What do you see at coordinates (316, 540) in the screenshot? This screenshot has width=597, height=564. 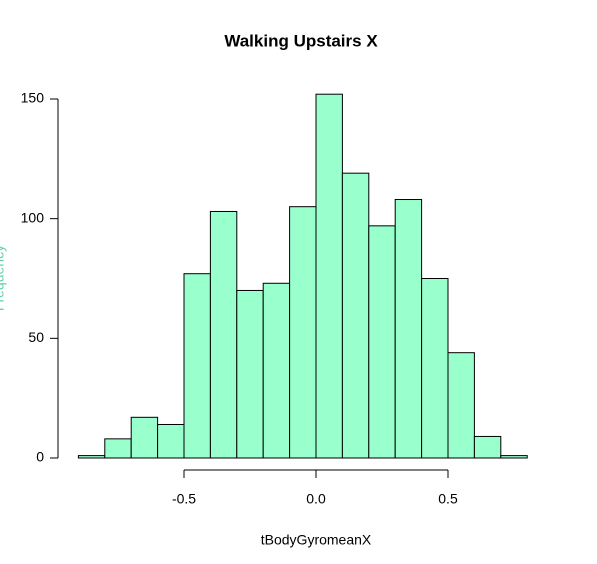 I see `x-axis-label: tBodyGyromeanX` at bounding box center [316, 540].